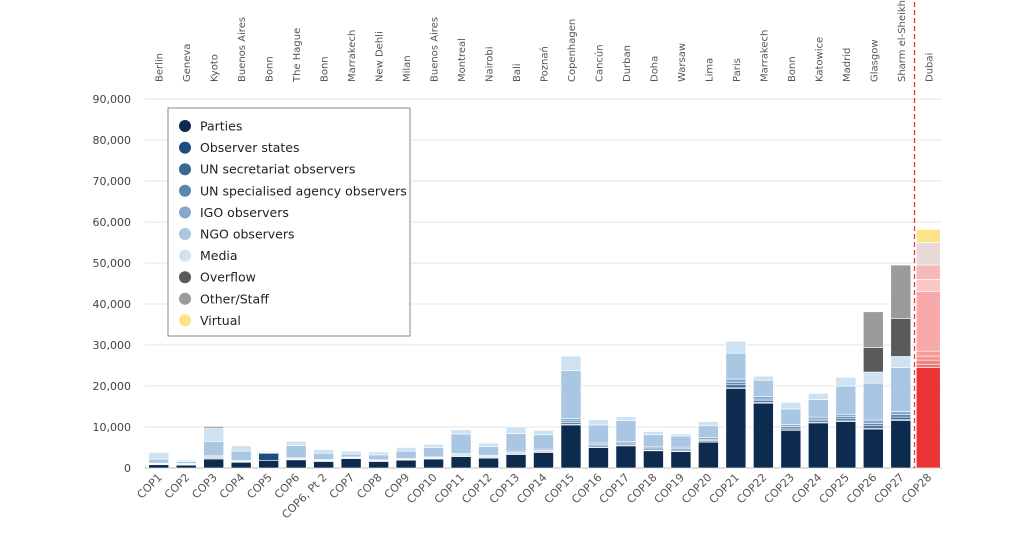 The width and height of the screenshot is (1024, 536). What do you see at coordinates (545, 64) in the screenshot?
I see `city-label: Poznań` at bounding box center [545, 64].